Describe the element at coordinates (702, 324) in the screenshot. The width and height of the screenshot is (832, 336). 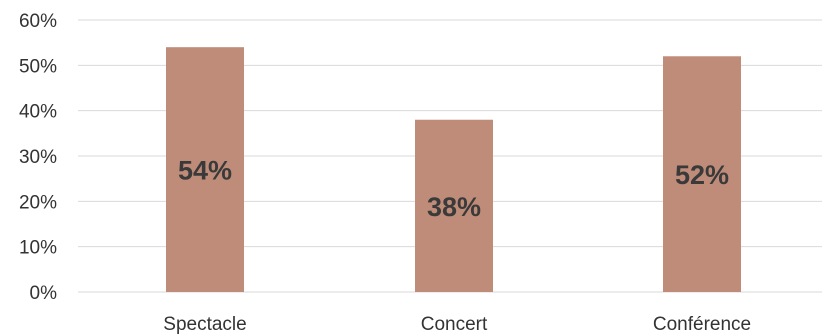
I see `category-label: Conférence` at that location.